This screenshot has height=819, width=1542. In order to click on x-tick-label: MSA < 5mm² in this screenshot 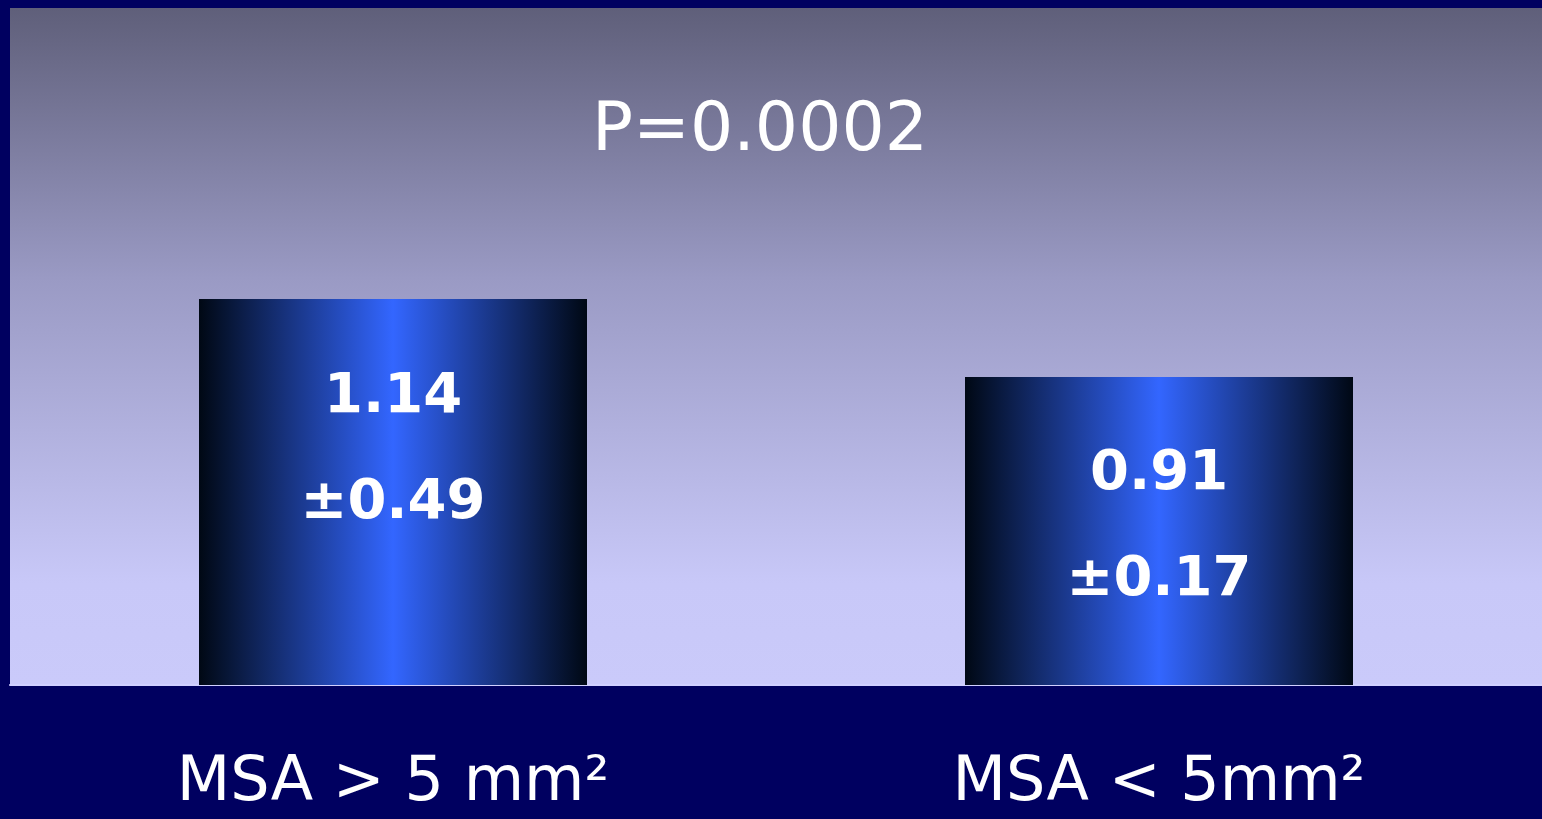, I will do `click(1159, 778)`.